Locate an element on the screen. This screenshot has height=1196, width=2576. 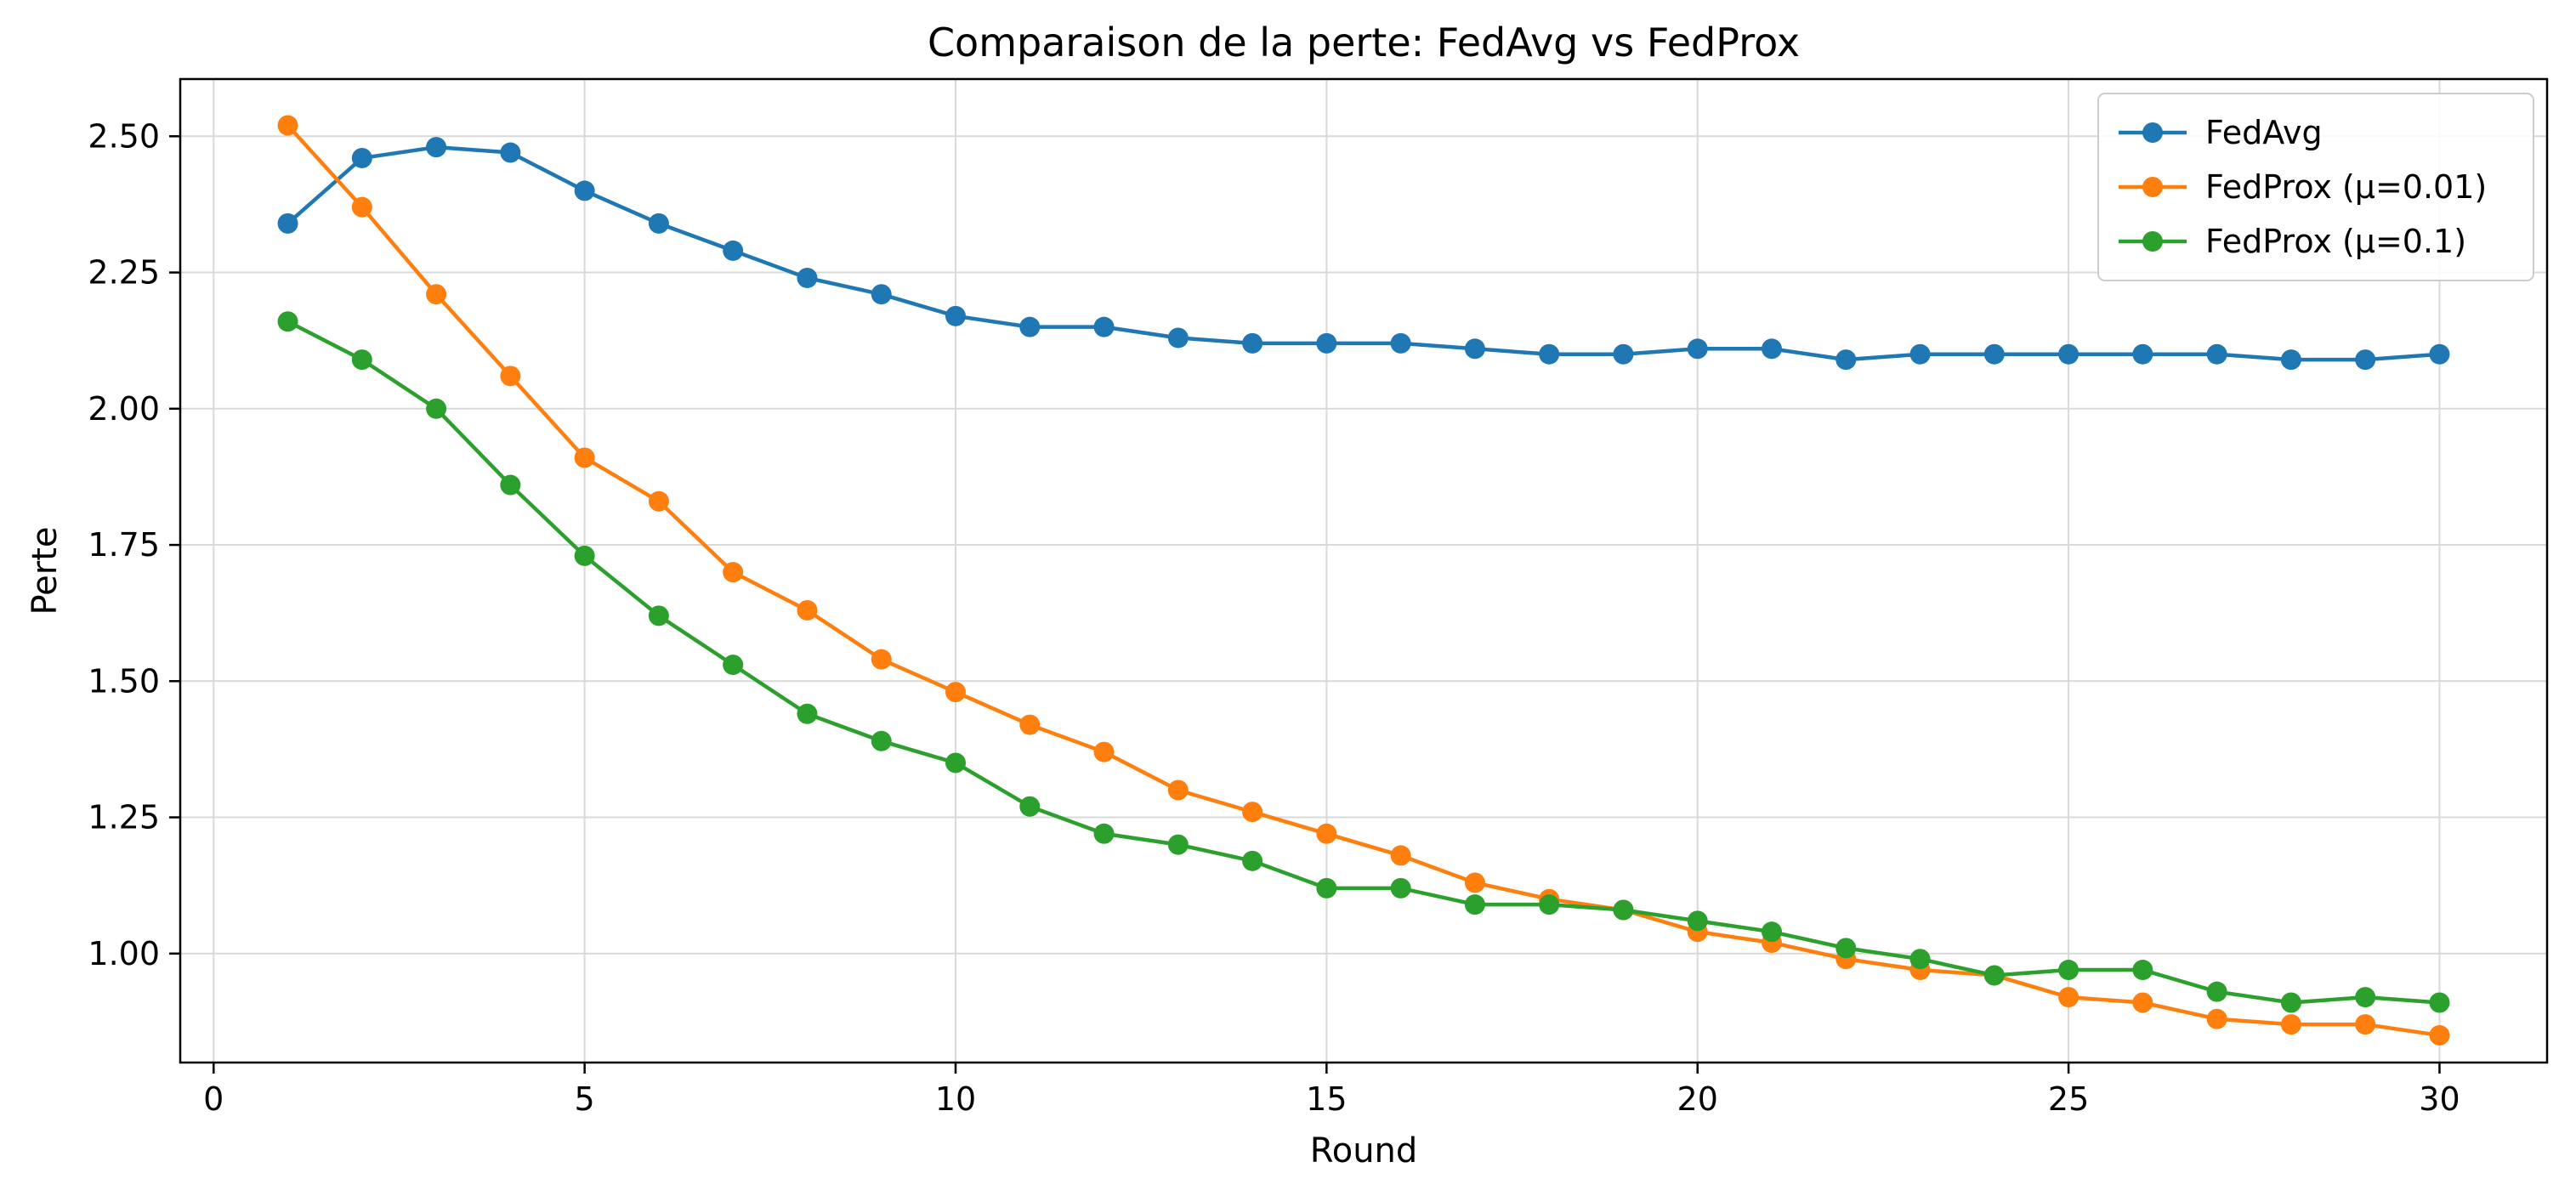
legend-box is located at coordinates (2316, 187).